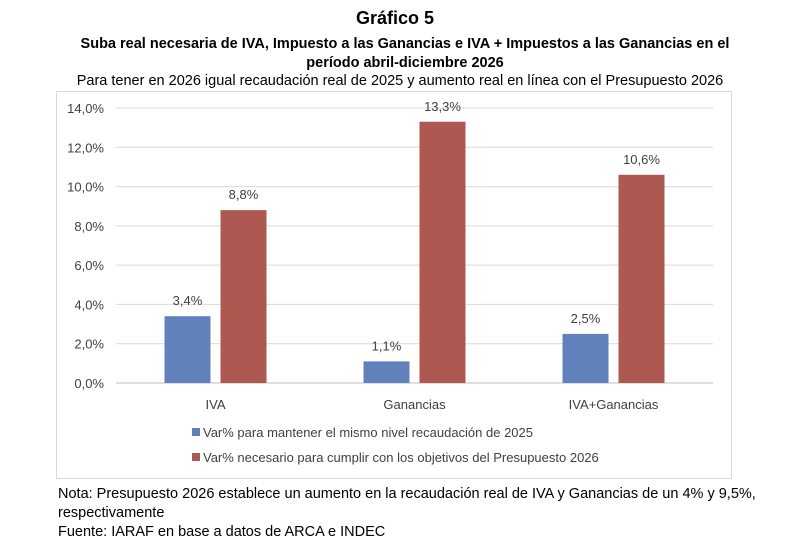  I want to click on data-label: 1,1%, so click(387, 345).